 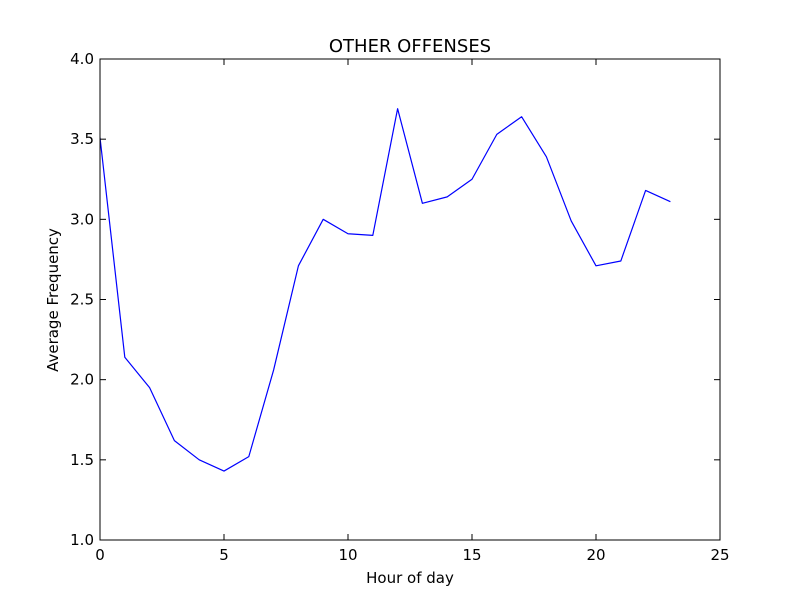 What do you see at coordinates (719, 555) in the screenshot?
I see `x-tick-label: 25` at bounding box center [719, 555].